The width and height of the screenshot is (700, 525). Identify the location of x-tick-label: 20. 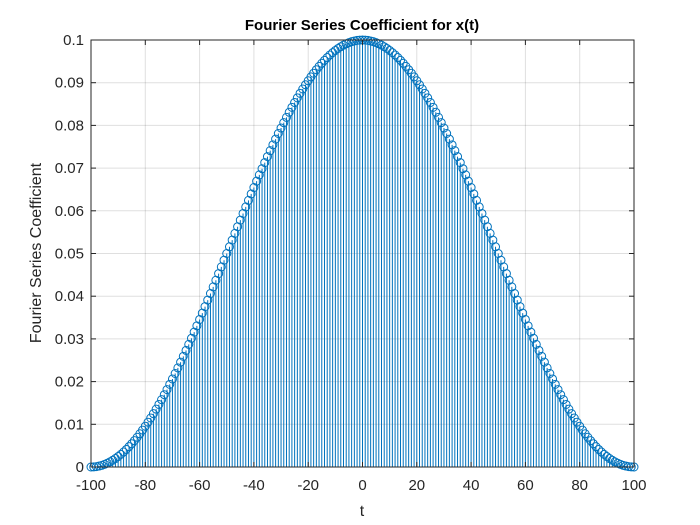
(416, 485).